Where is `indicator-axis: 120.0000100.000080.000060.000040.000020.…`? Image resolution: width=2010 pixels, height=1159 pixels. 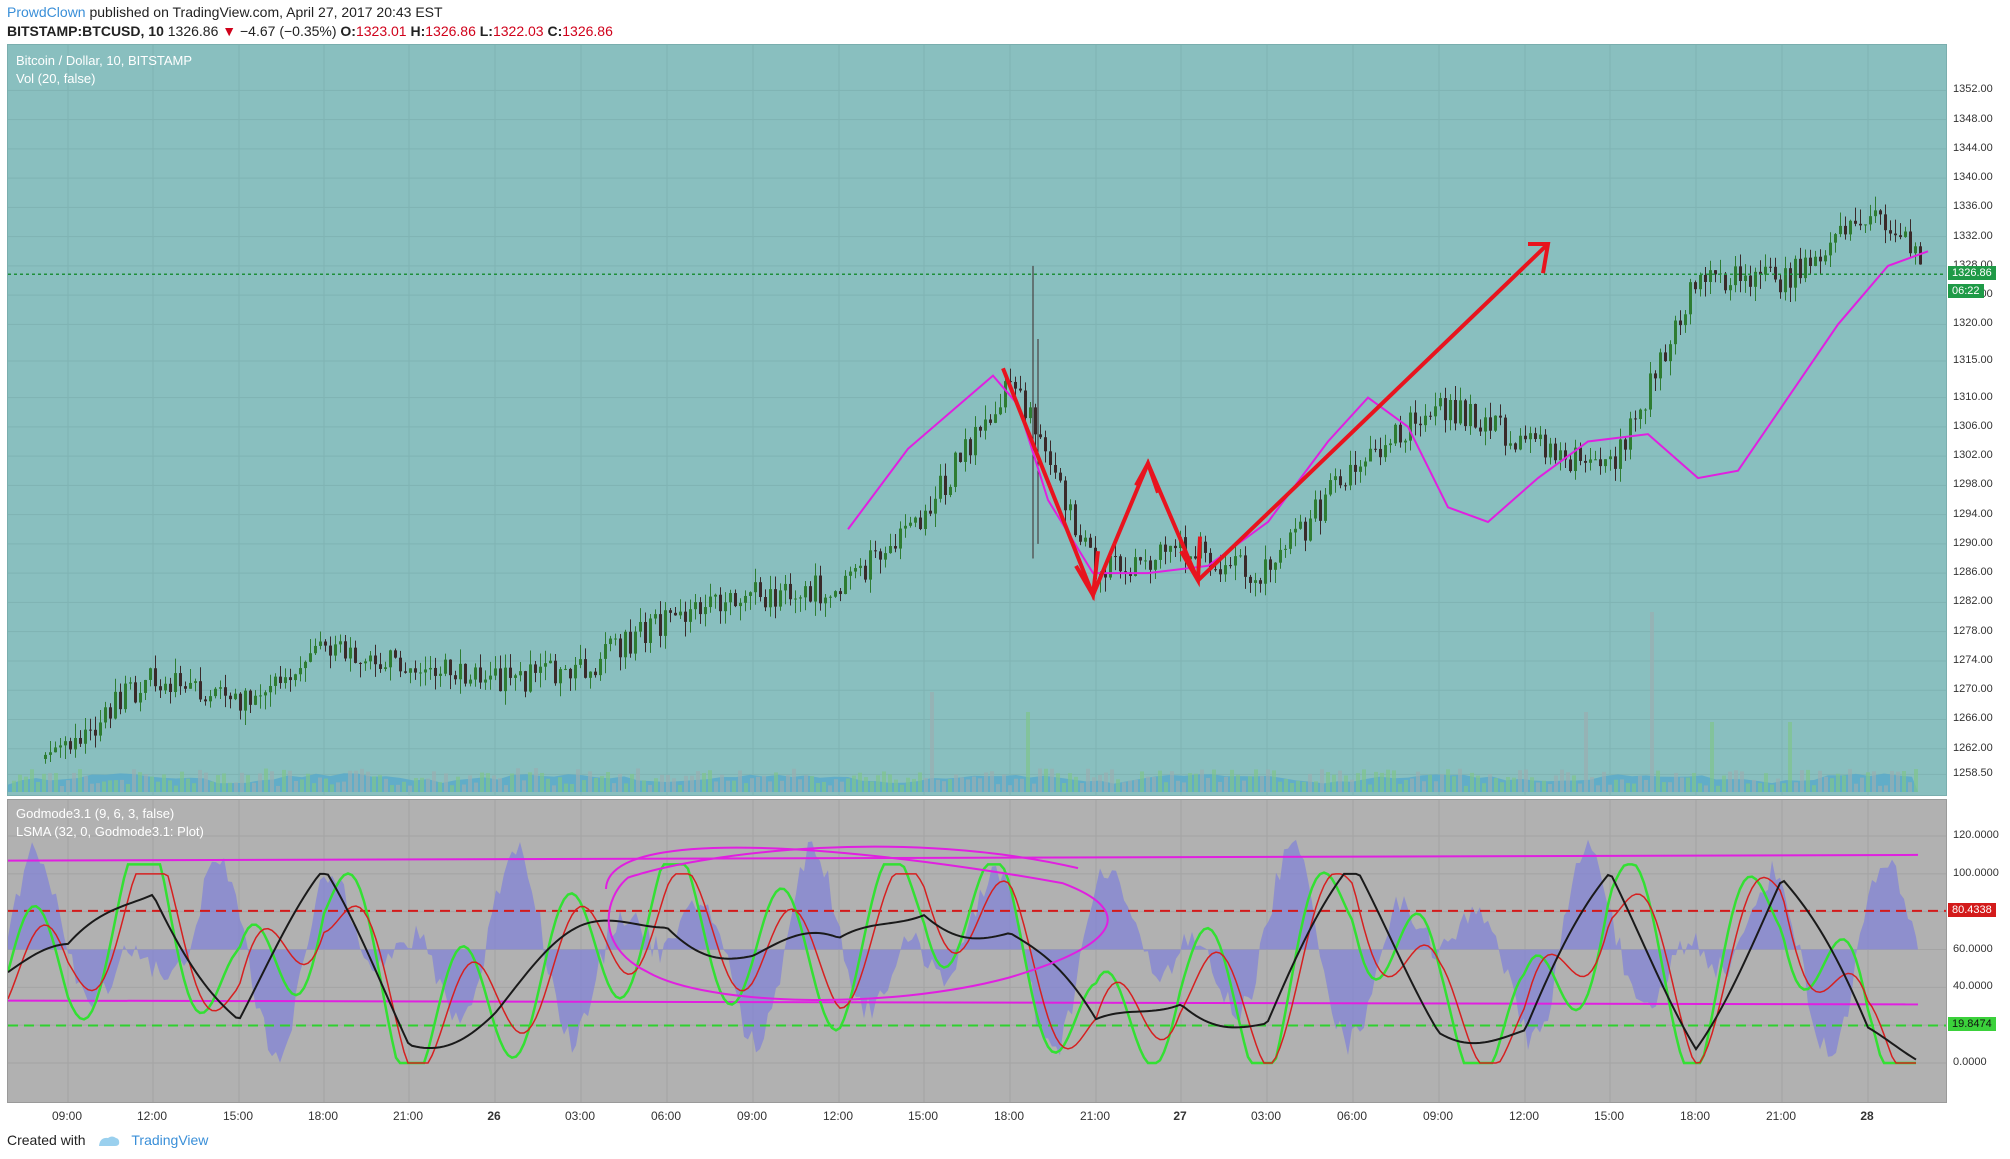
indicator-axis: 120.0000100.000080.000060.000040.000020.… is located at coordinates (1978, 951).